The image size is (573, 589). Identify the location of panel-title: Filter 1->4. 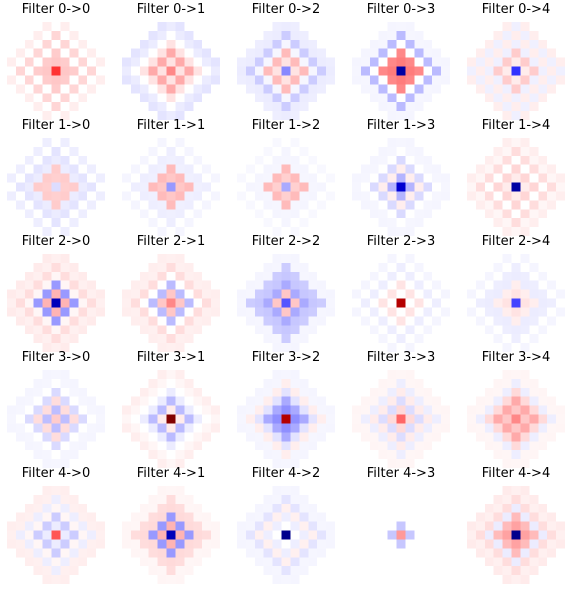
(516, 125).